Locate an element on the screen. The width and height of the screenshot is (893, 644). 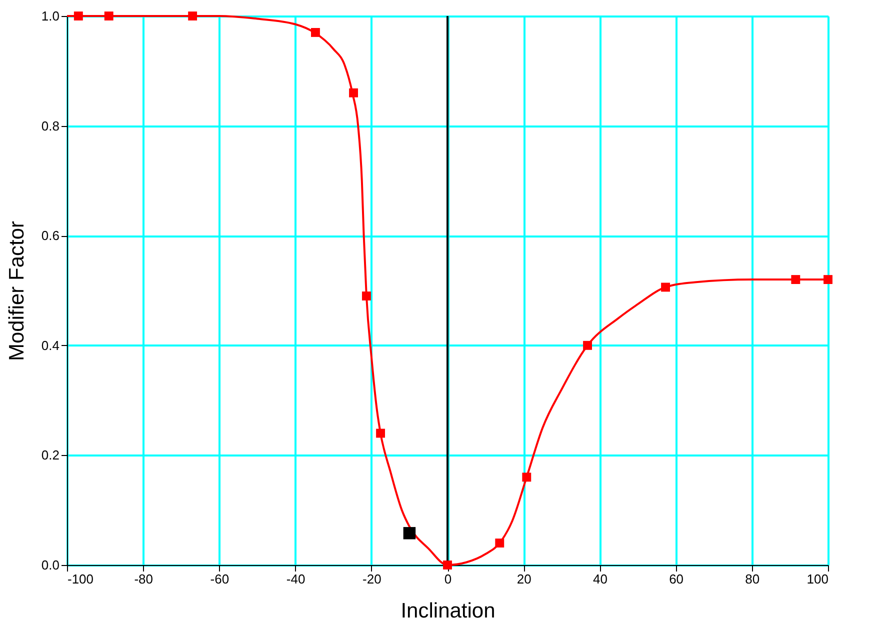
y-tick-label: 0.0 is located at coordinates (50, 565).